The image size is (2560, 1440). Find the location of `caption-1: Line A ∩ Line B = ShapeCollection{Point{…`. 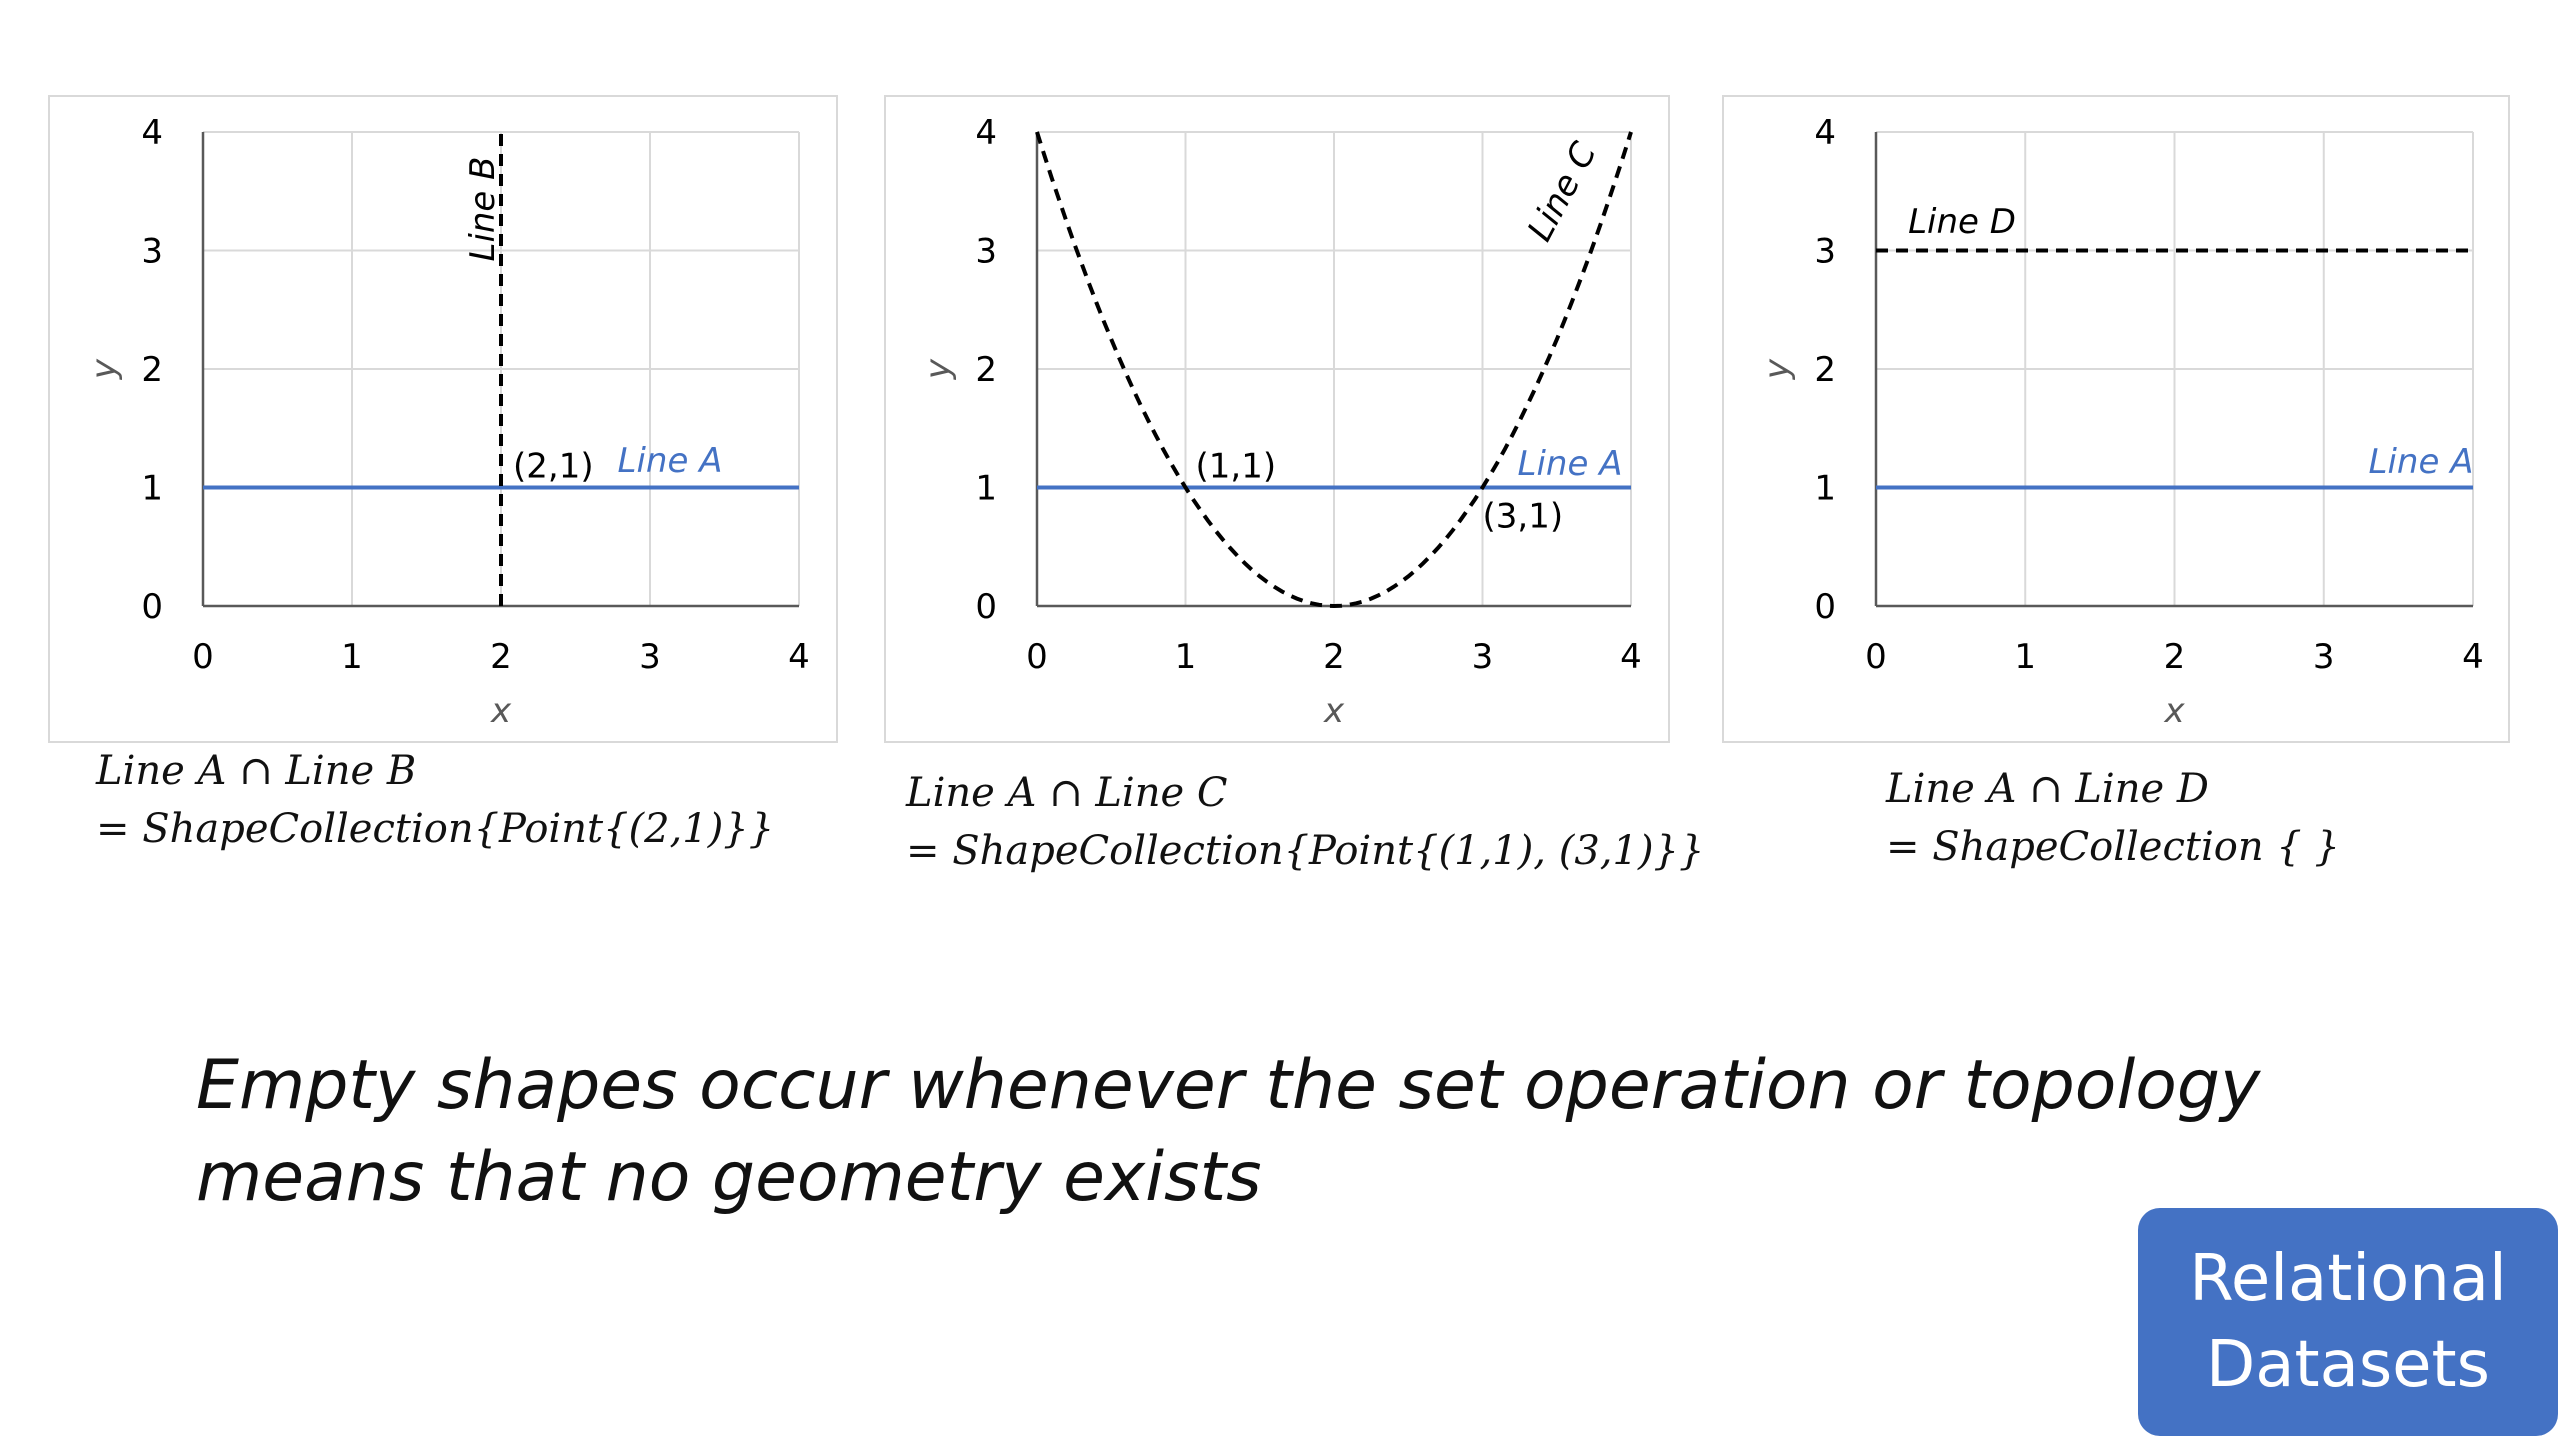

caption-1: Line A ∩ Line B = ShapeCollection{Point{… is located at coordinates (435, 800).